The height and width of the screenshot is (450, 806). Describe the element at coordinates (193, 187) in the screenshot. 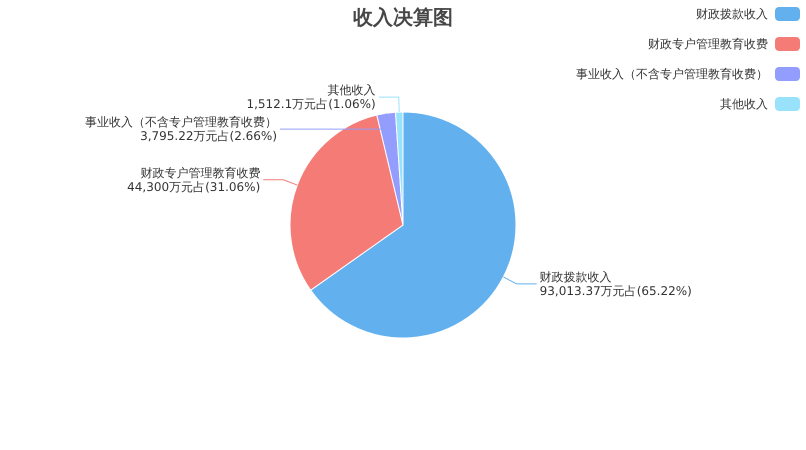

I see `data-label: 44,300万元占(31.06%)` at that location.